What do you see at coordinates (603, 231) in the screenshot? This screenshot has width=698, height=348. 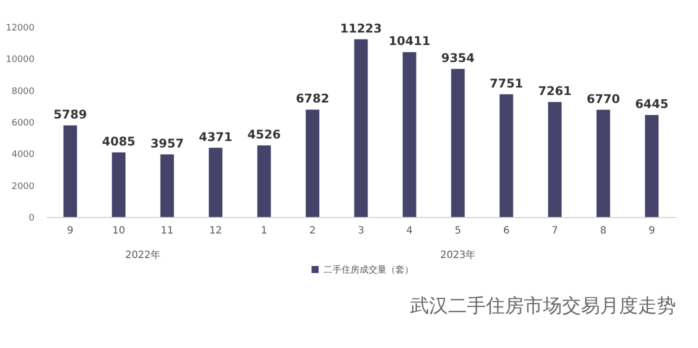 I see `x-tick-label: 8` at bounding box center [603, 231].